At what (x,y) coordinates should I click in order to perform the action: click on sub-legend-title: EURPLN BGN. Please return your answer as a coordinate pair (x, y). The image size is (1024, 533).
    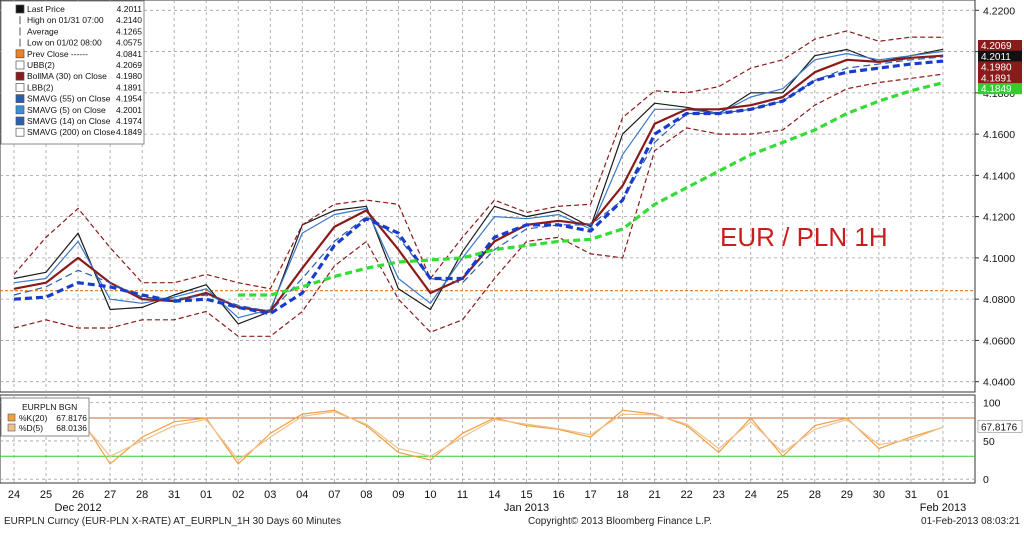
    Looking at the image, I should click on (49, 407).